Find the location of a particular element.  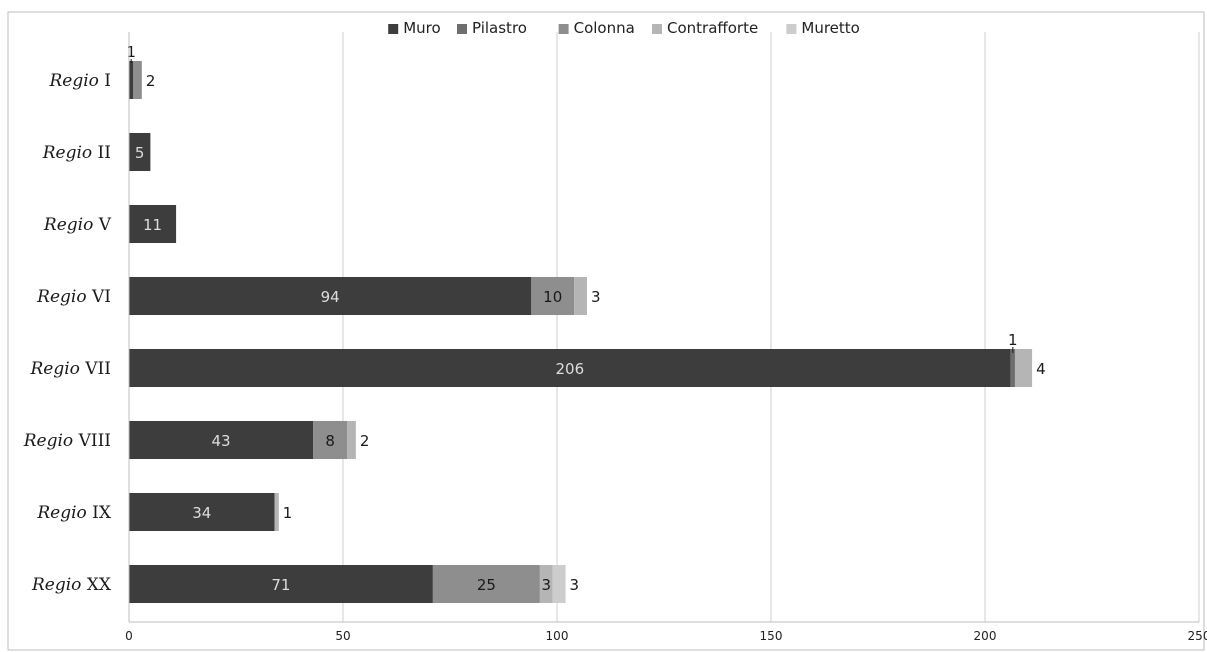

category-label-5: Regio VIII is located at coordinates (67, 441).